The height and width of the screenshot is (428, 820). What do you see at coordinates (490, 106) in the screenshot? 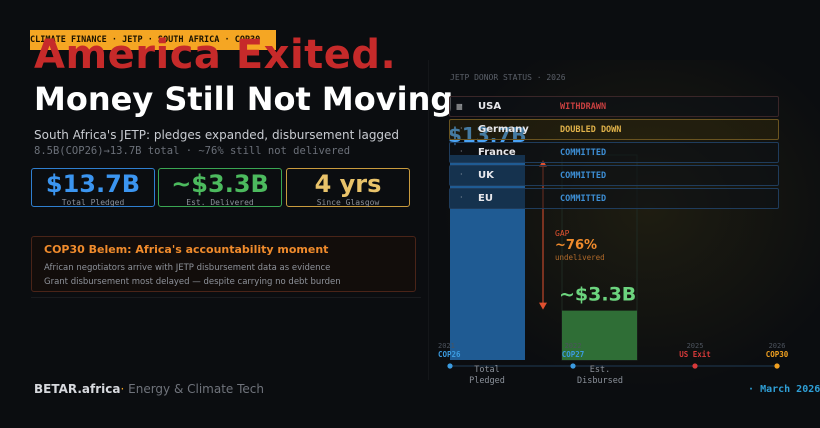
I see `donor-country: USA` at bounding box center [490, 106].